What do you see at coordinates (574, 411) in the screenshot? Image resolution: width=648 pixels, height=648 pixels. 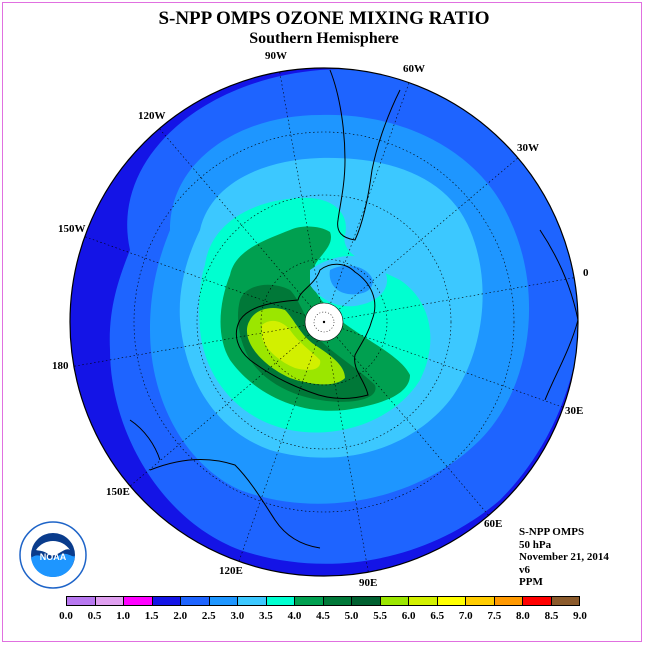 I see `lon-label-30e: 30E` at bounding box center [574, 411].